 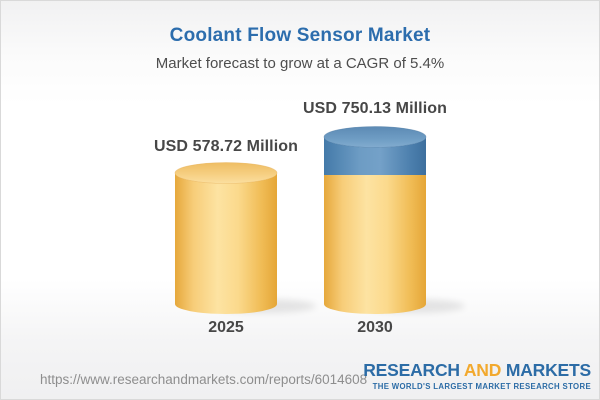 What do you see at coordinates (226, 327) in the screenshot?
I see `category-label-2025: 2025` at bounding box center [226, 327].